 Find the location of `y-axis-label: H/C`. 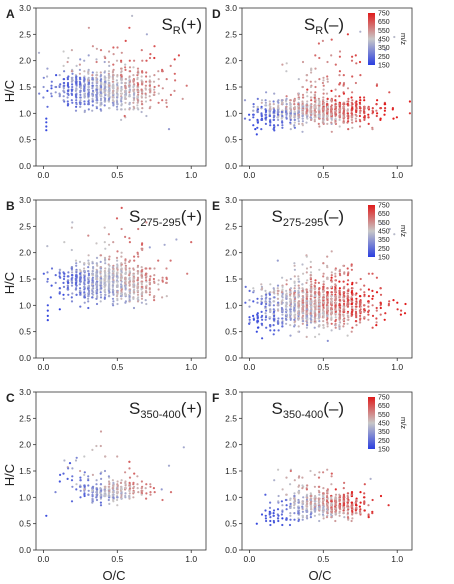

y-axis-label: H/C is located at coordinates (9, 475).